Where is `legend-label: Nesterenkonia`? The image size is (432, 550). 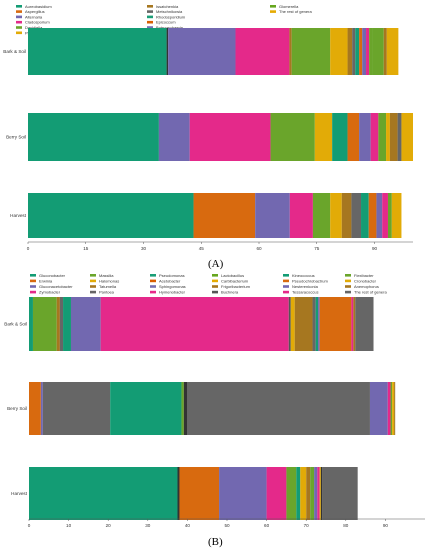 legend-label: Nesterenkonia is located at coordinates (305, 286).